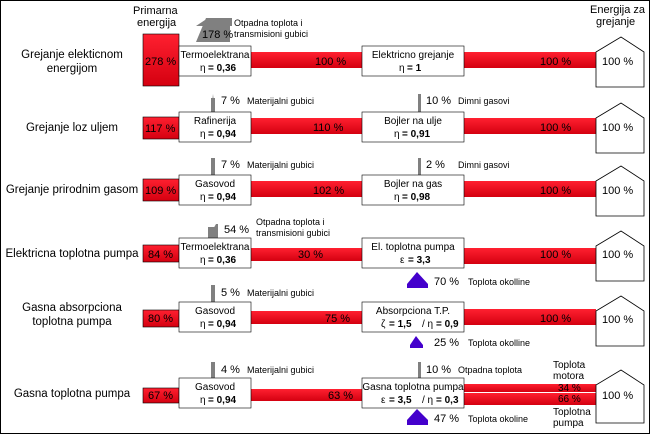 This screenshot has width=650, height=434. Describe the element at coordinates (413, 311) in the screenshot. I see `box2-name: Absorpciona T.P.` at that location.